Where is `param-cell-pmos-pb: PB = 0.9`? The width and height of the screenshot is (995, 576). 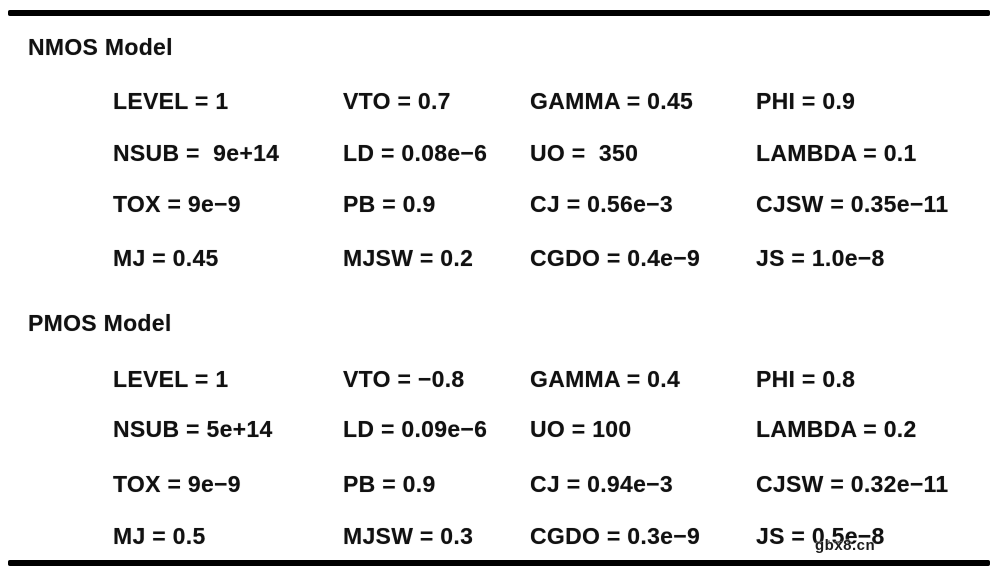
param-cell-pmos-pb: PB = 0.9 is located at coordinates (389, 484).